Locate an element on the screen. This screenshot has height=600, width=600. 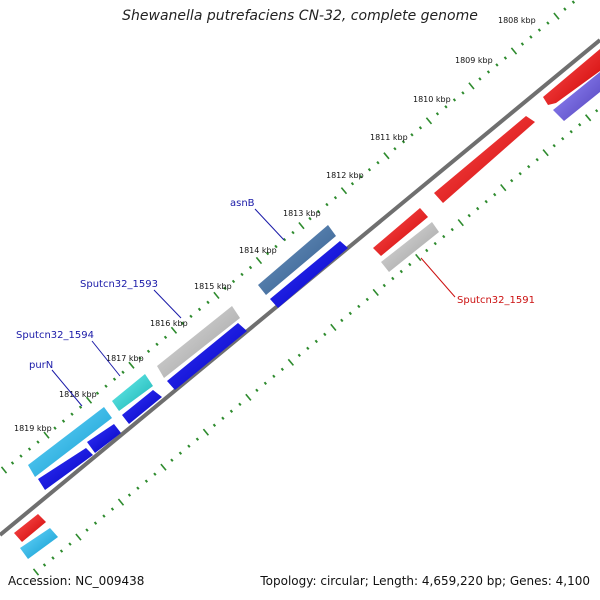
sputcn32-1591-leader is located at coordinates (438, 277).